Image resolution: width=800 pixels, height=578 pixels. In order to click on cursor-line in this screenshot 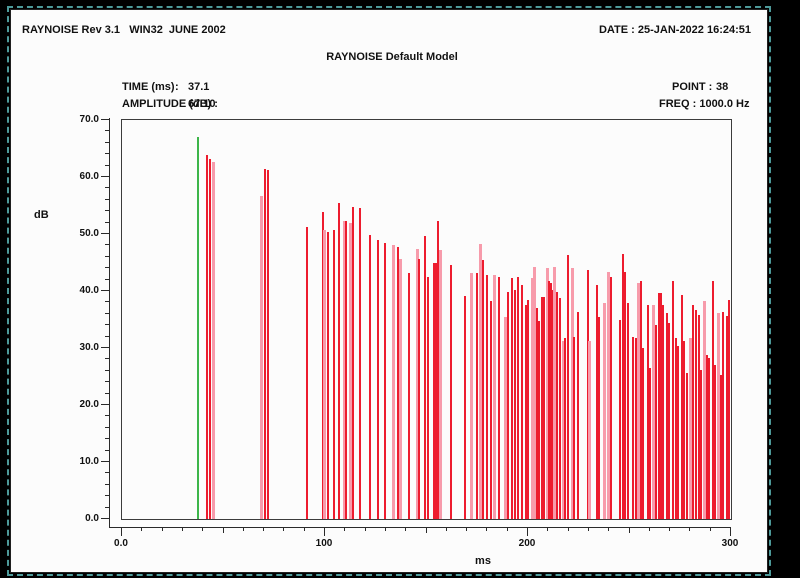, I will do `click(198, 327)`.